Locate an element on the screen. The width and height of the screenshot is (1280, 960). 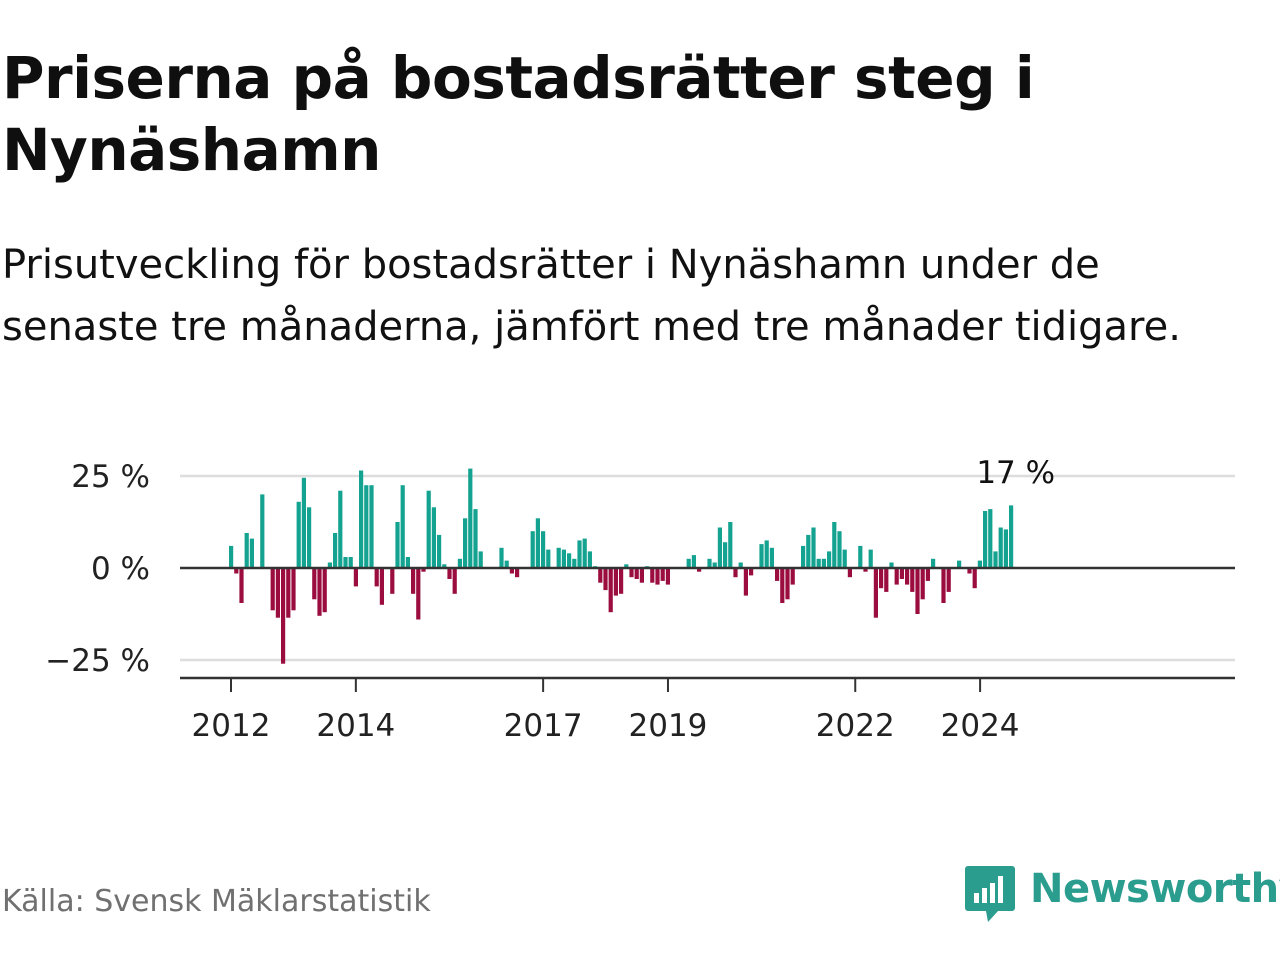
y-tick-label: 0 % is located at coordinates (120, 569).